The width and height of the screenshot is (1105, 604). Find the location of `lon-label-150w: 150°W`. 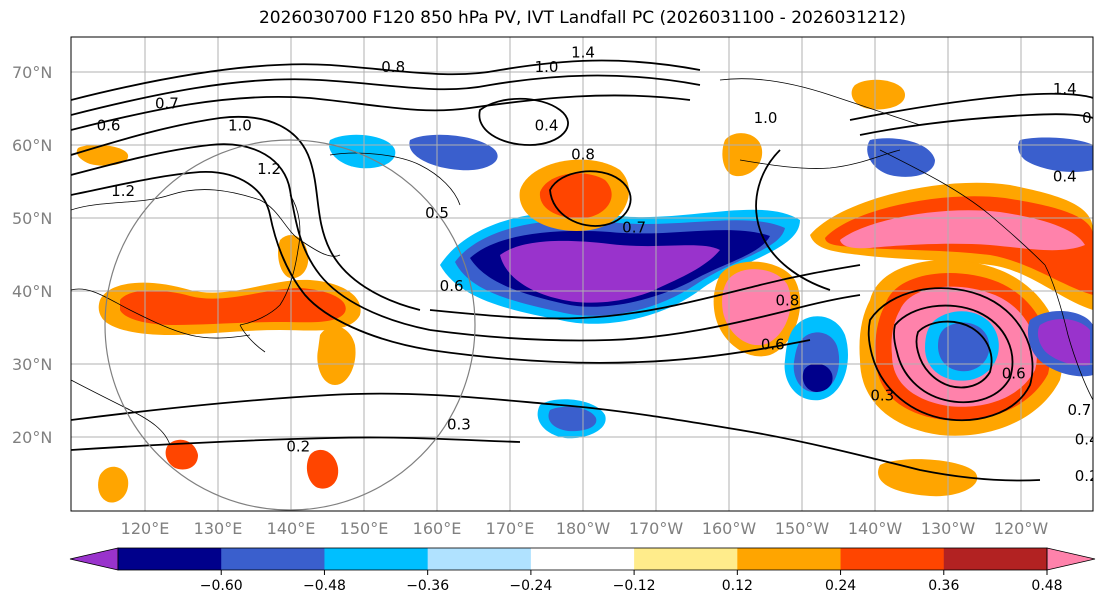

lon-label-150w: 150°W is located at coordinates (802, 528).